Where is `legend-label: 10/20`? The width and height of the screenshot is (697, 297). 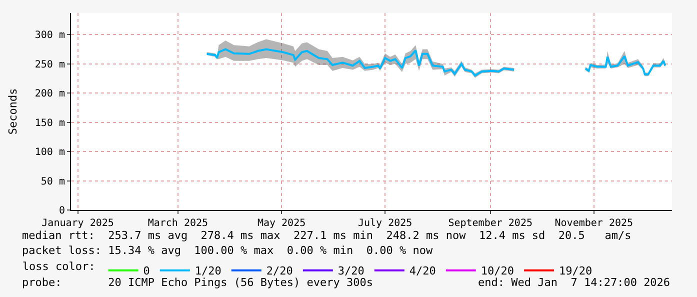 legend-label: 10/20 is located at coordinates (497, 271).